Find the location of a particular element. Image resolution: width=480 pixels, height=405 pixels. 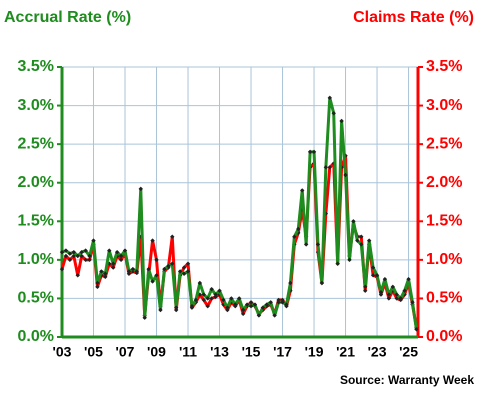

x-tick-label: '07 is located at coordinates (125, 352).